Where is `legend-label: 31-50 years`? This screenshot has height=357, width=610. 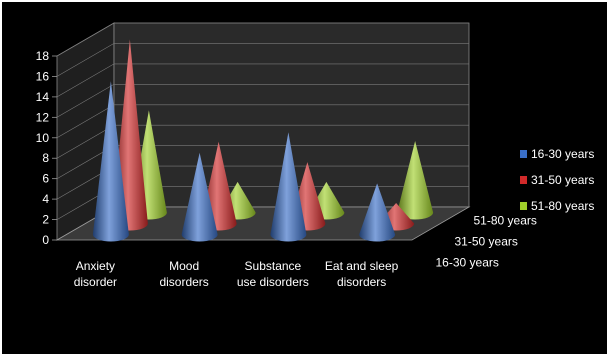
legend-label: 31-50 years is located at coordinates (562, 180).